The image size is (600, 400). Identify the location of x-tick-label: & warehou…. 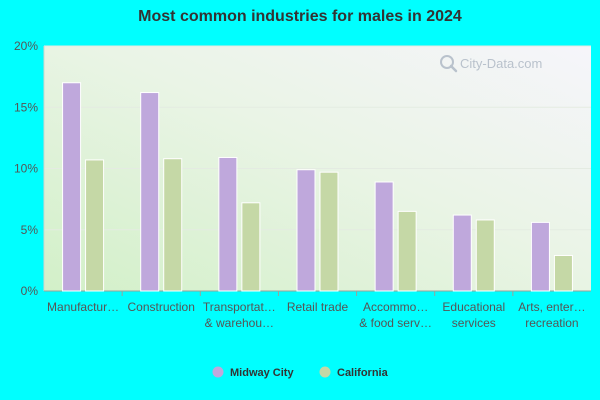
(239, 323).